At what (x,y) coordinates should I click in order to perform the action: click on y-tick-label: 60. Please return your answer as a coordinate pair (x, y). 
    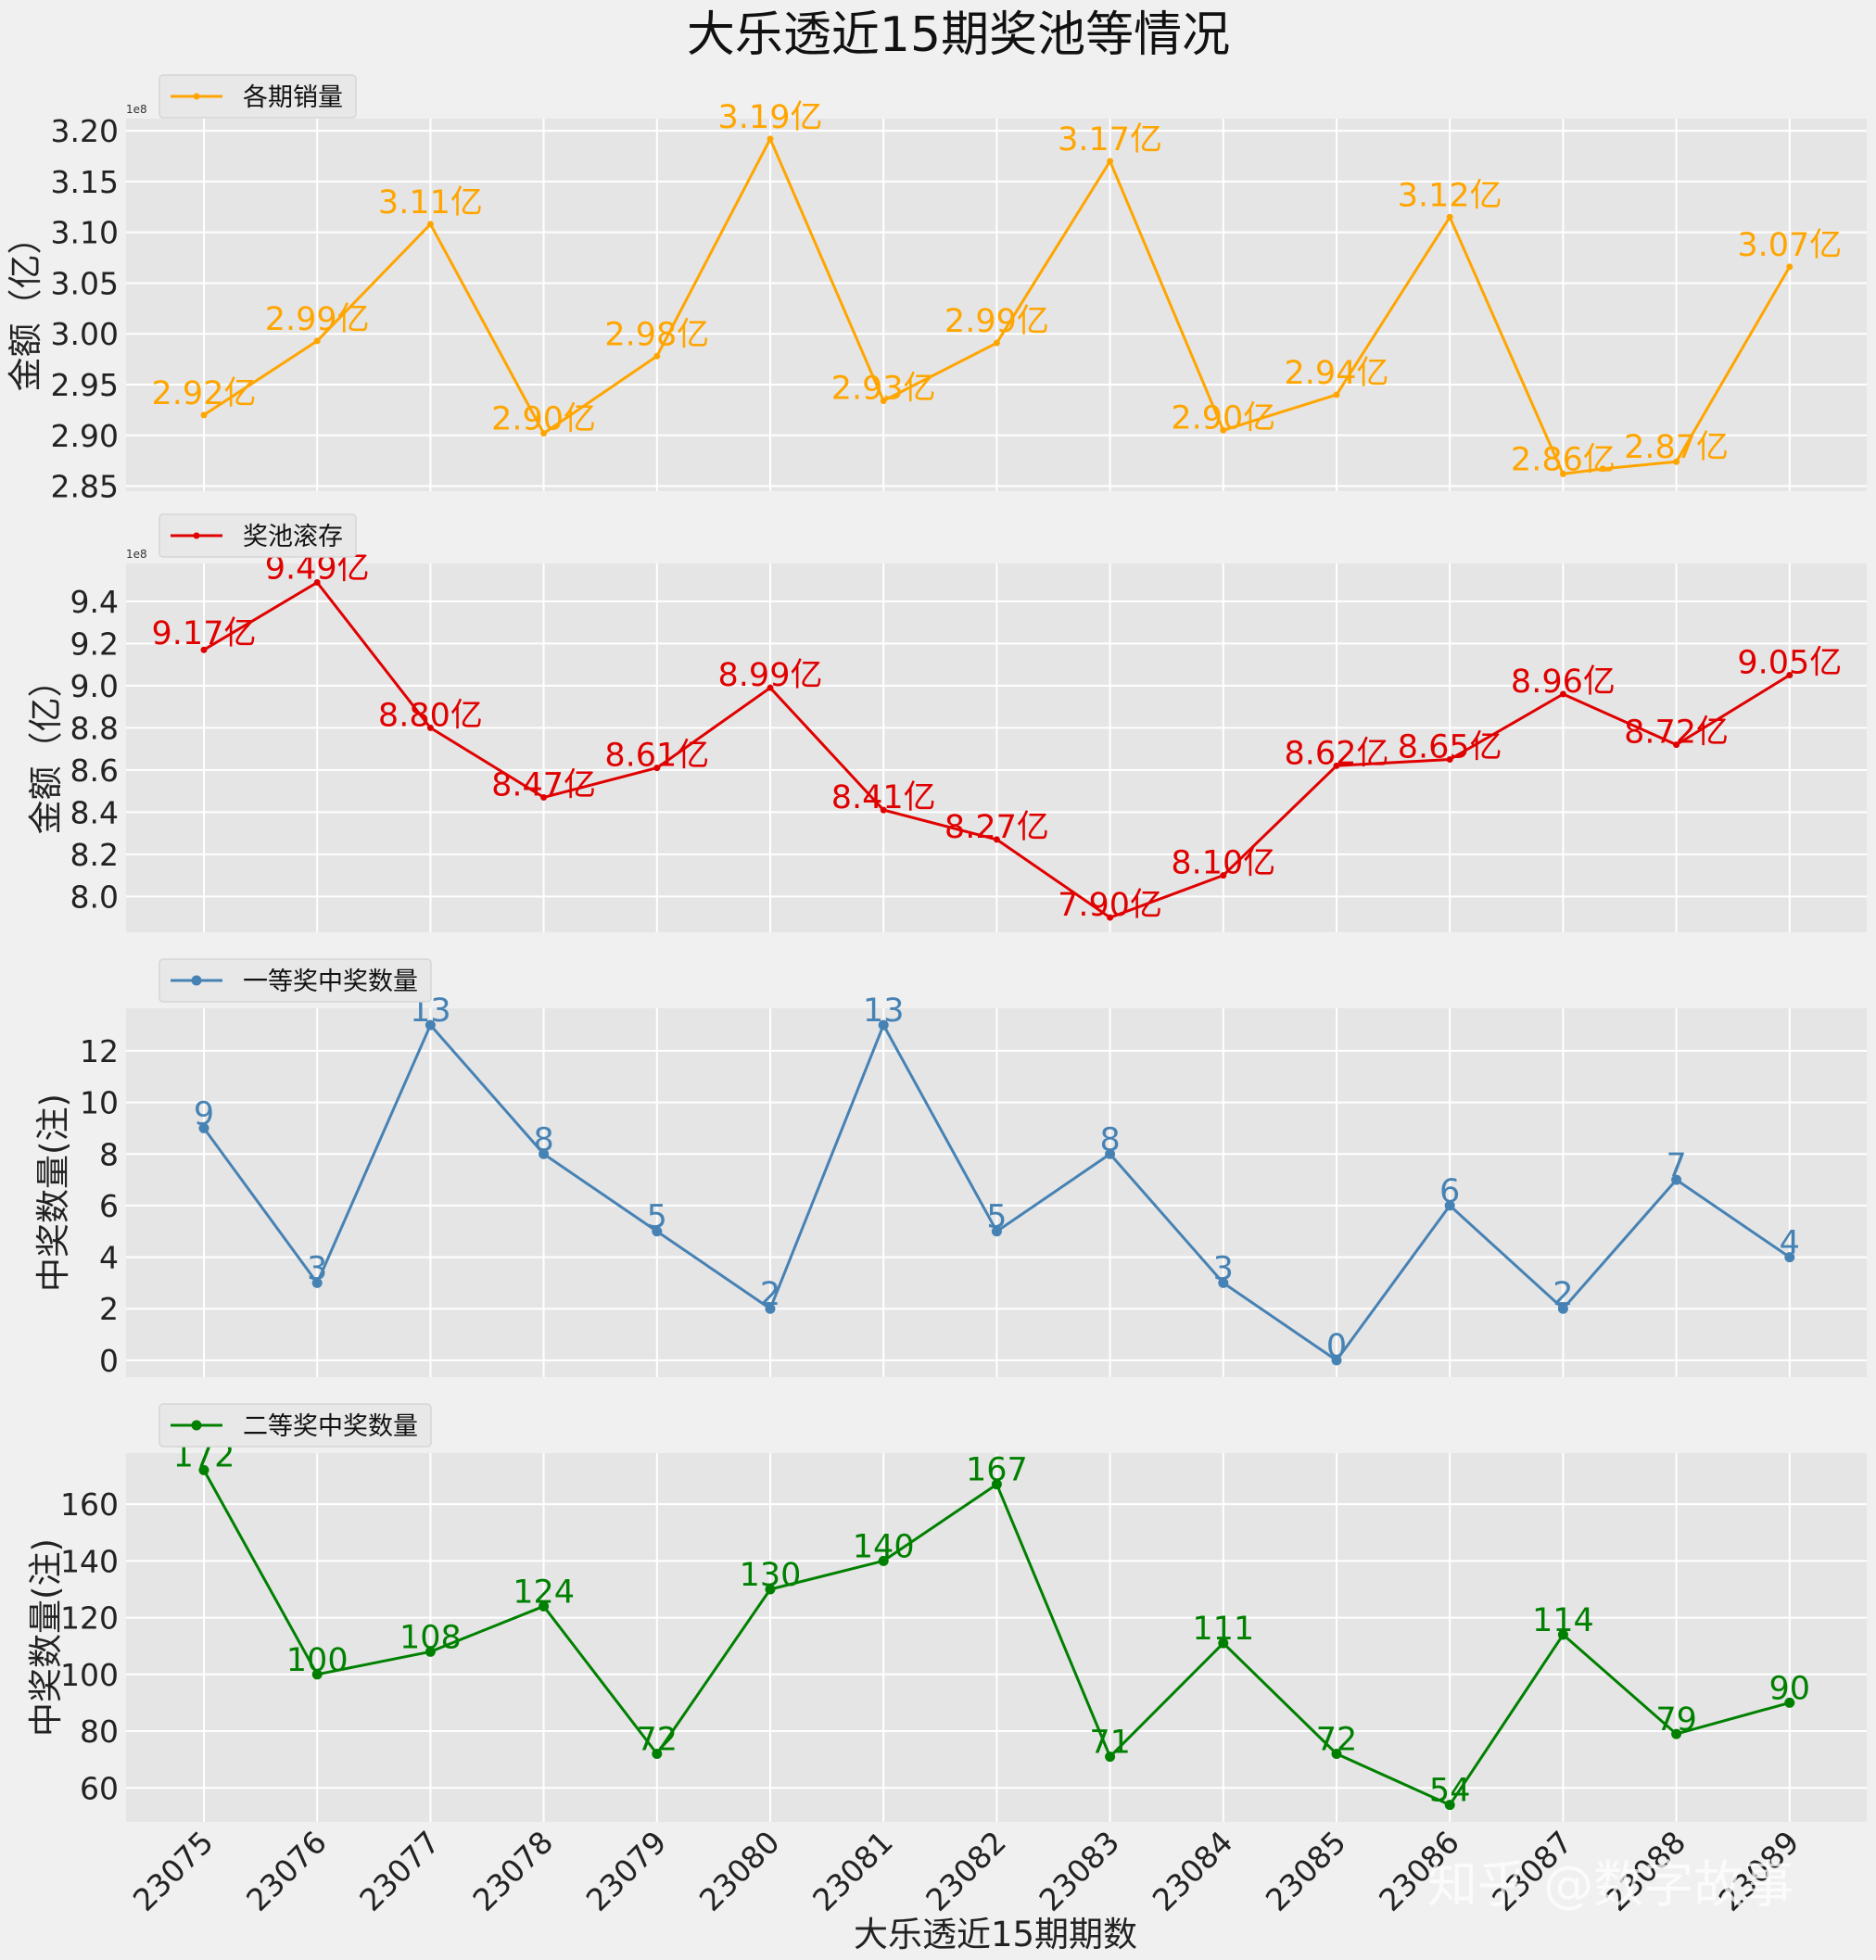
    Looking at the image, I should click on (100, 1788).